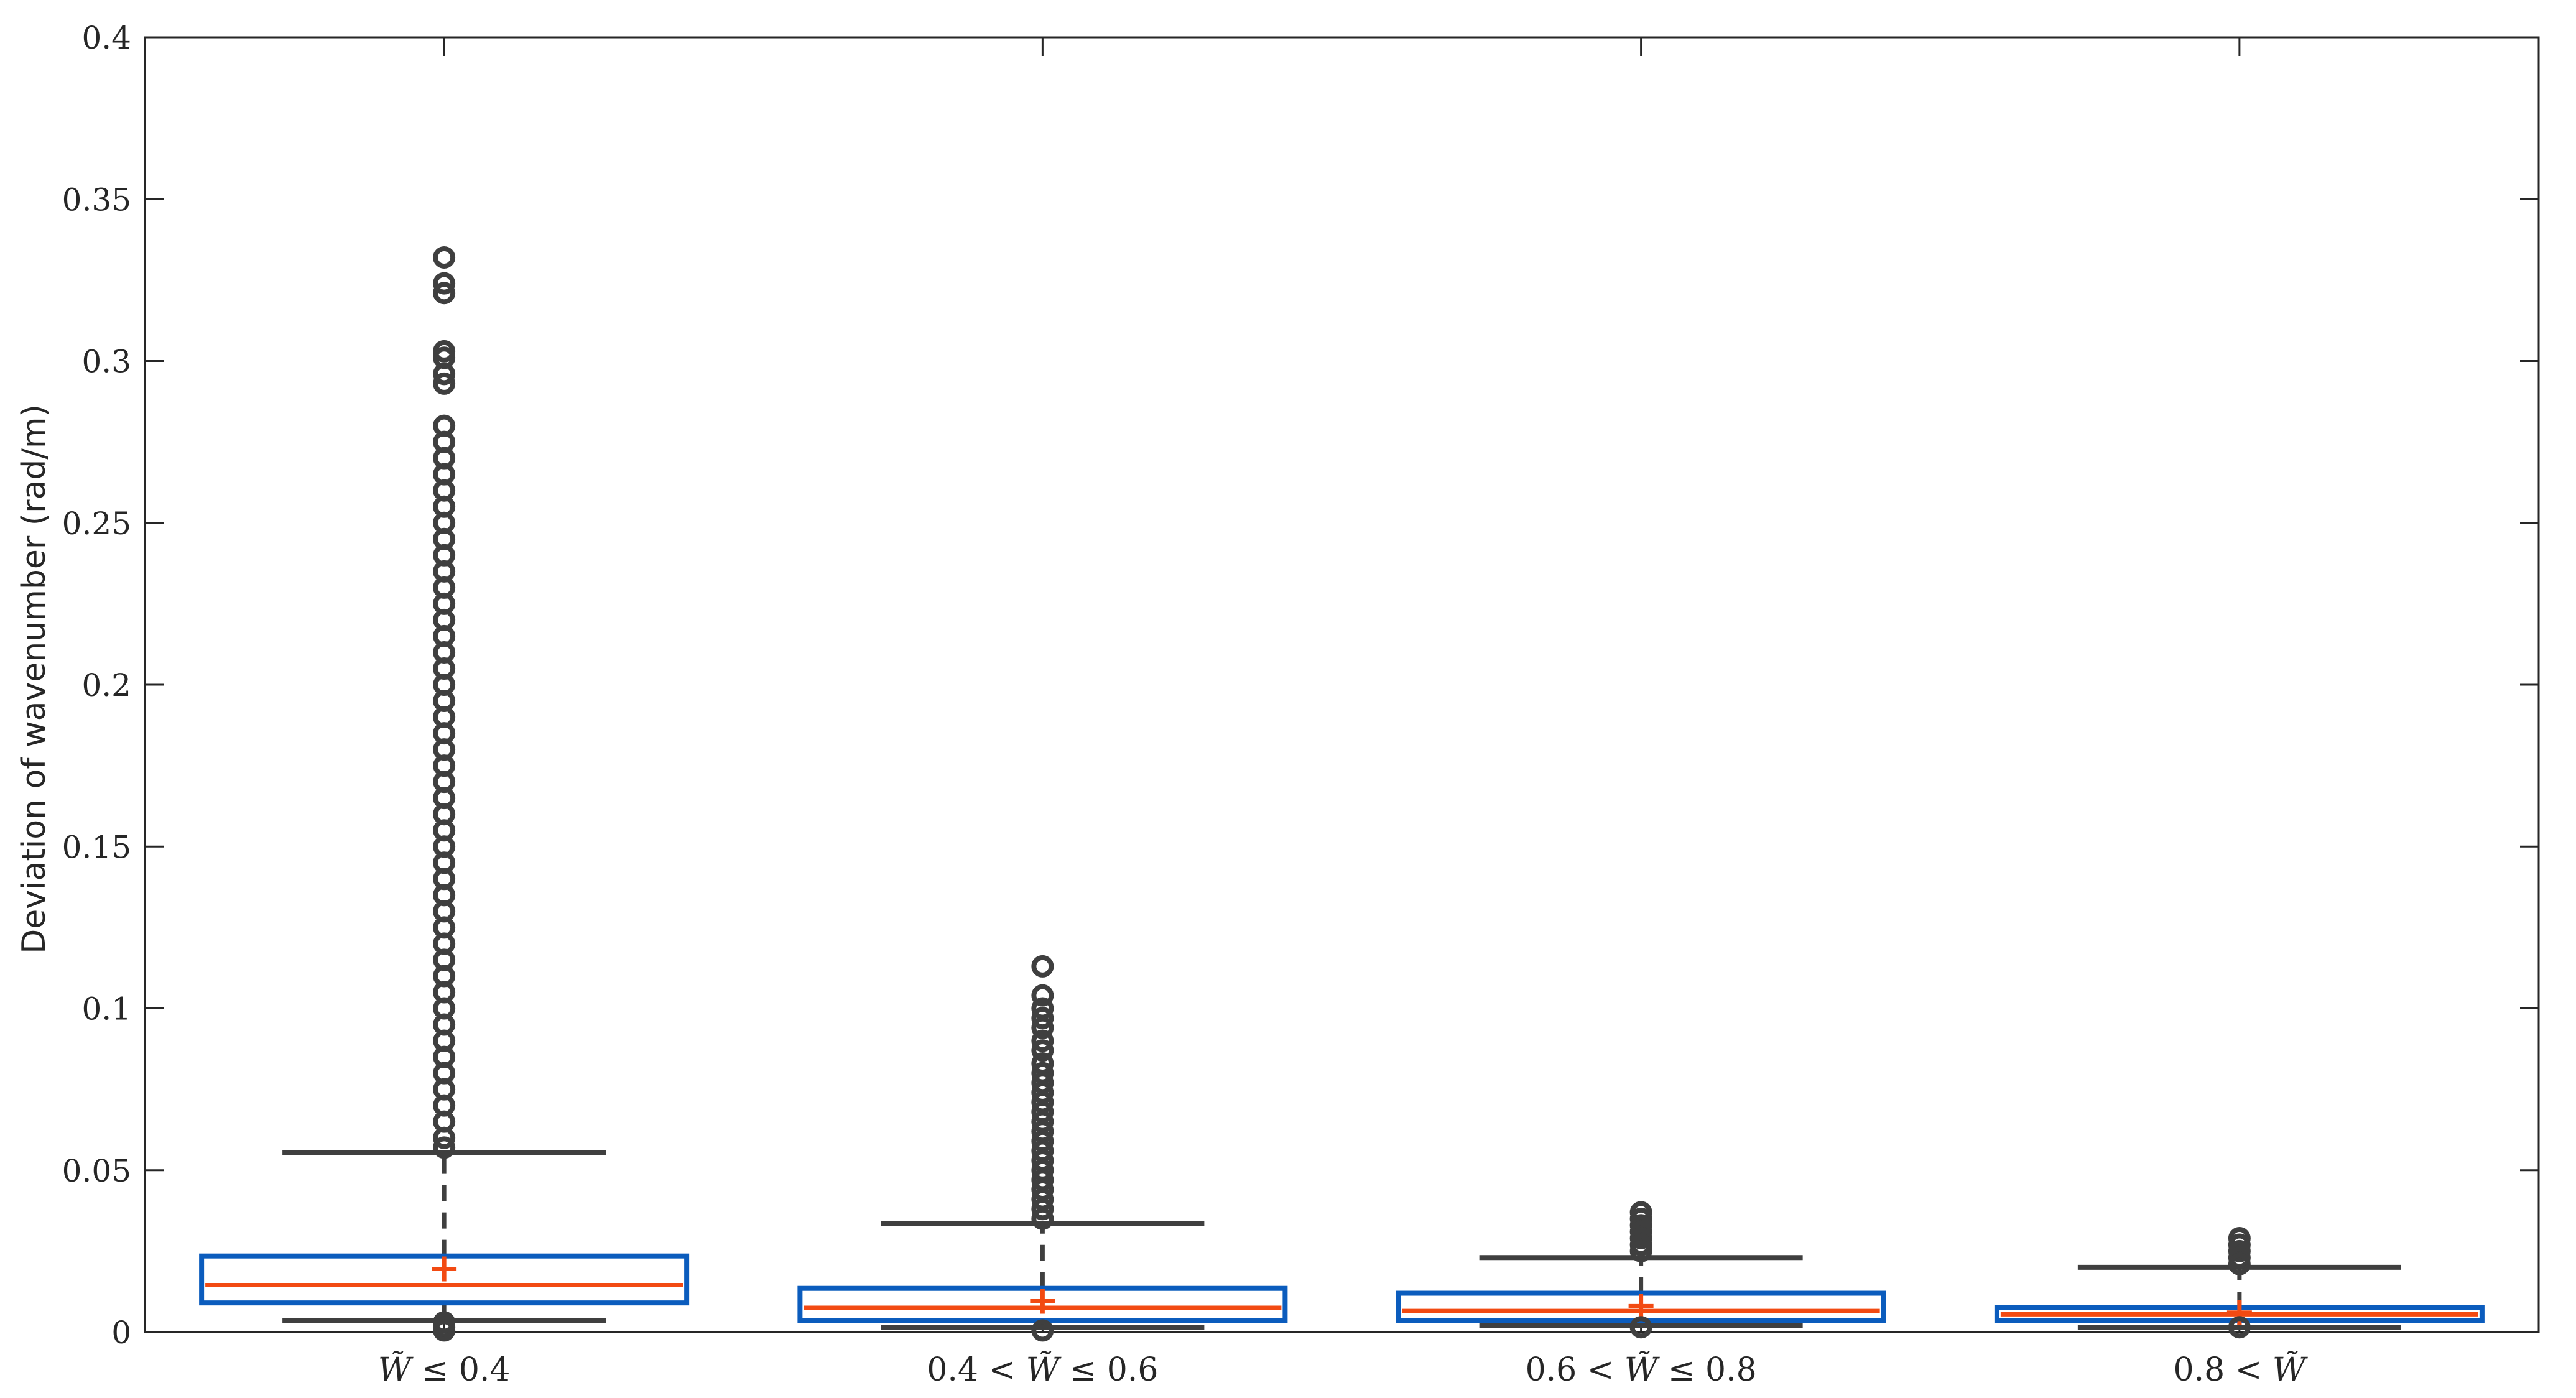 This screenshot has width=2576, height=1398. Describe the element at coordinates (445, 1370) in the screenshot. I see `x-tick-label: W̃ ≤ 0.4` at that location.